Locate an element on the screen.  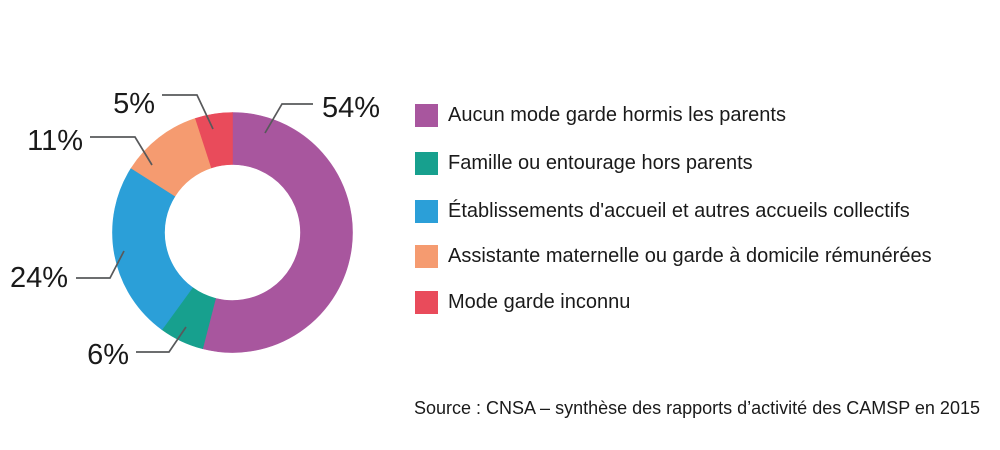
legend-item: Mode garde inconnu is located at coordinates (522, 302).